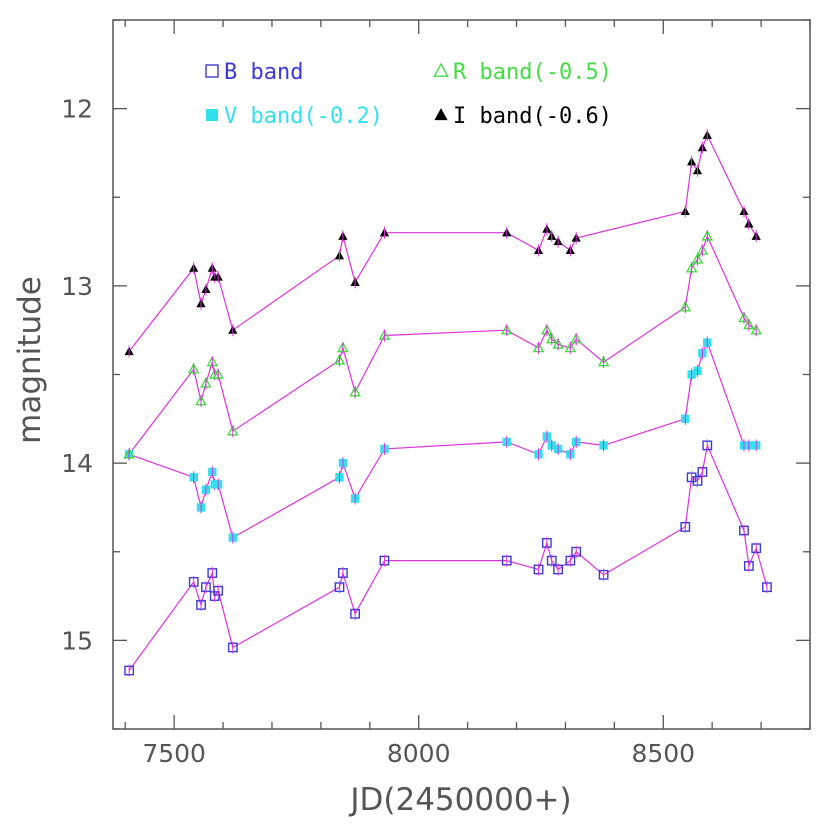  I want to click on x-tick-label: 7500, so click(174, 753).